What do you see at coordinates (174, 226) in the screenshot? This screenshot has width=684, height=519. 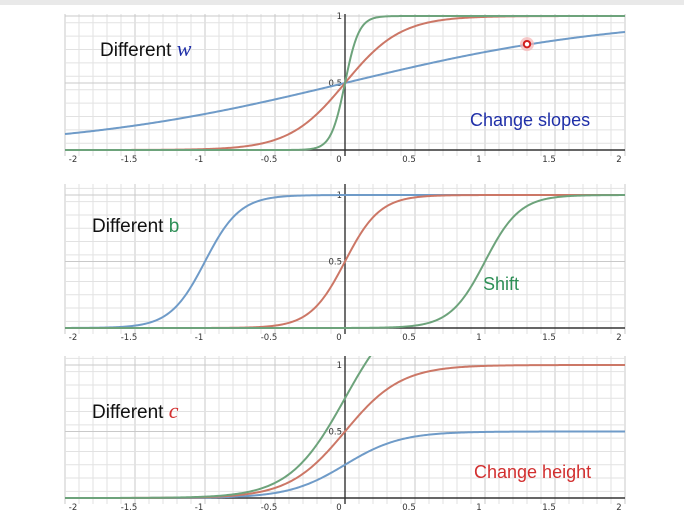 I see `annotation-variable: b` at bounding box center [174, 226].